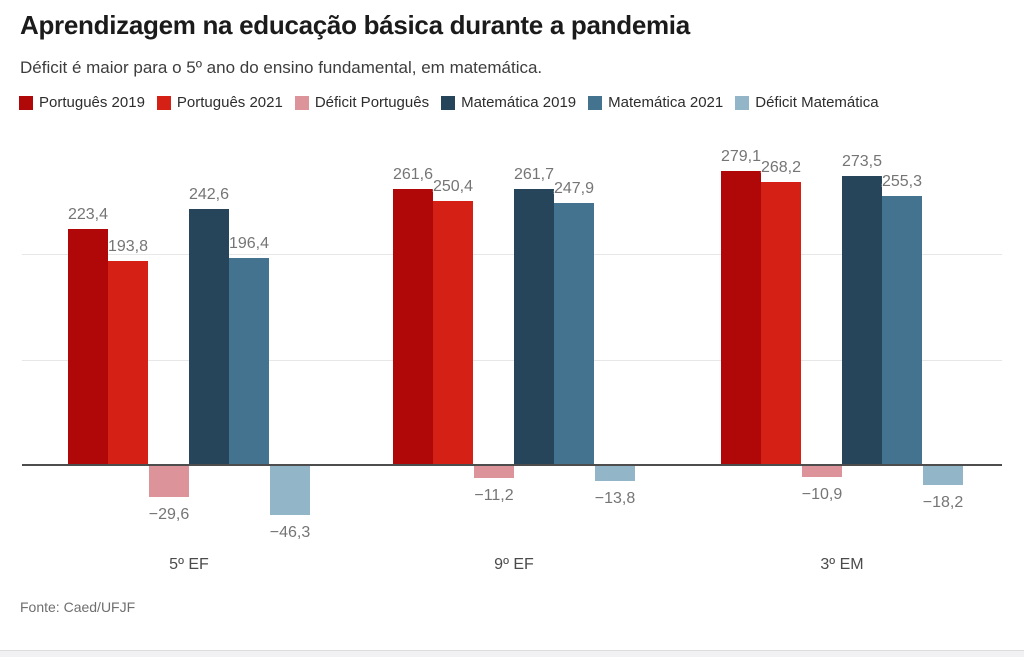  Describe the element at coordinates (741, 317) in the screenshot. I see `bar-portugues-2019-3-em` at that location.